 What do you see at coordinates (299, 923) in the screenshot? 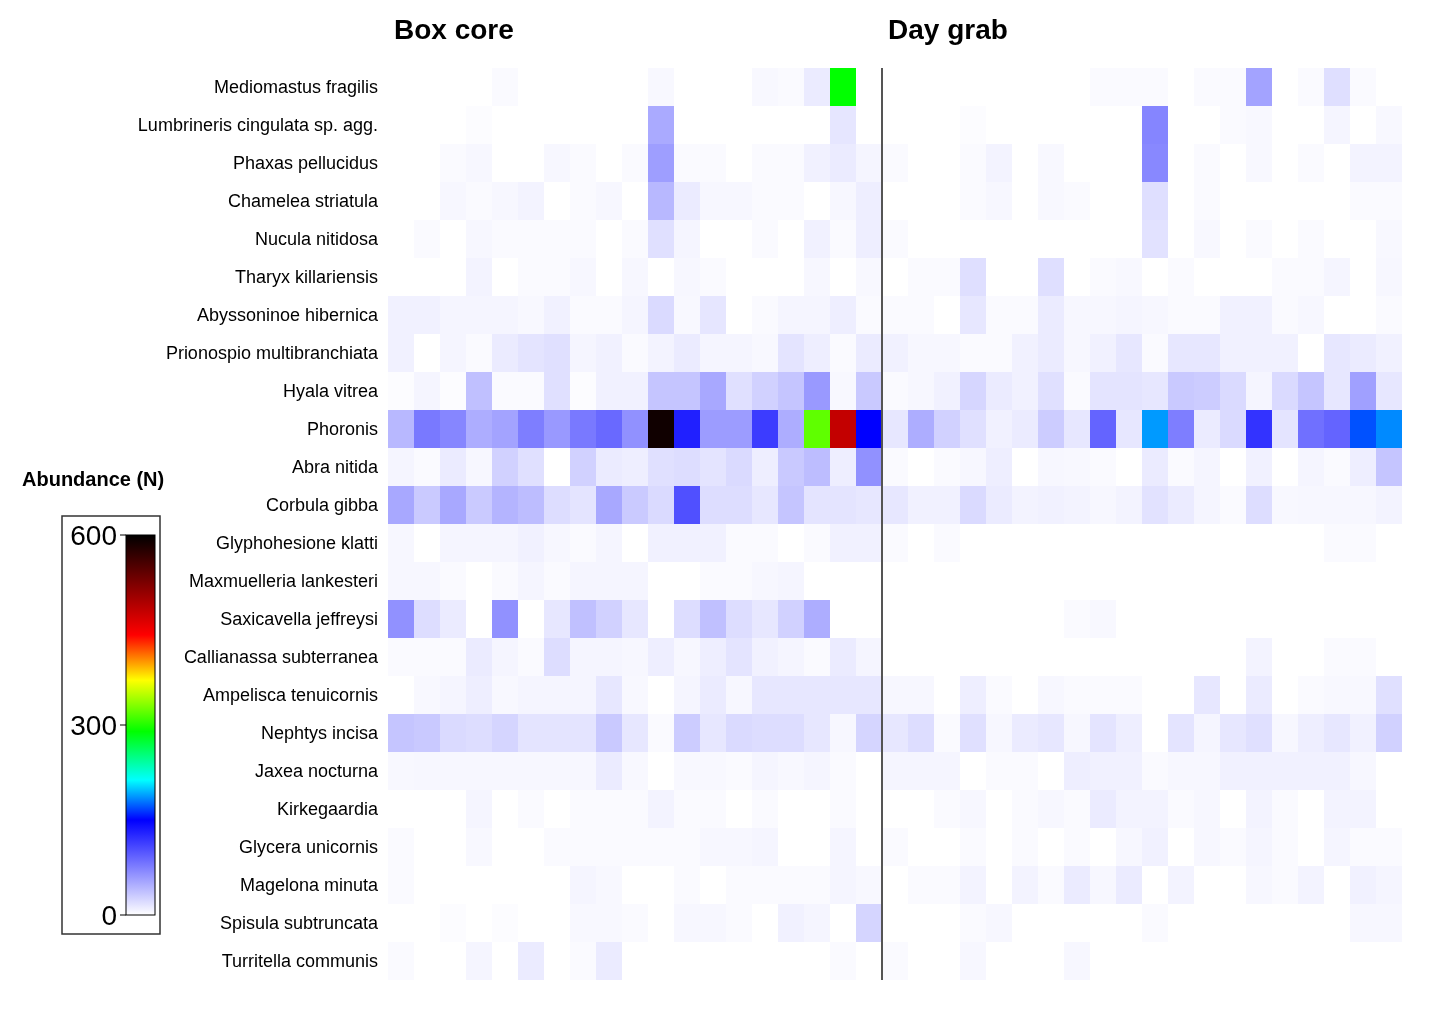
I see `y-tick-label: Spisula subtruncata` at bounding box center [299, 923].